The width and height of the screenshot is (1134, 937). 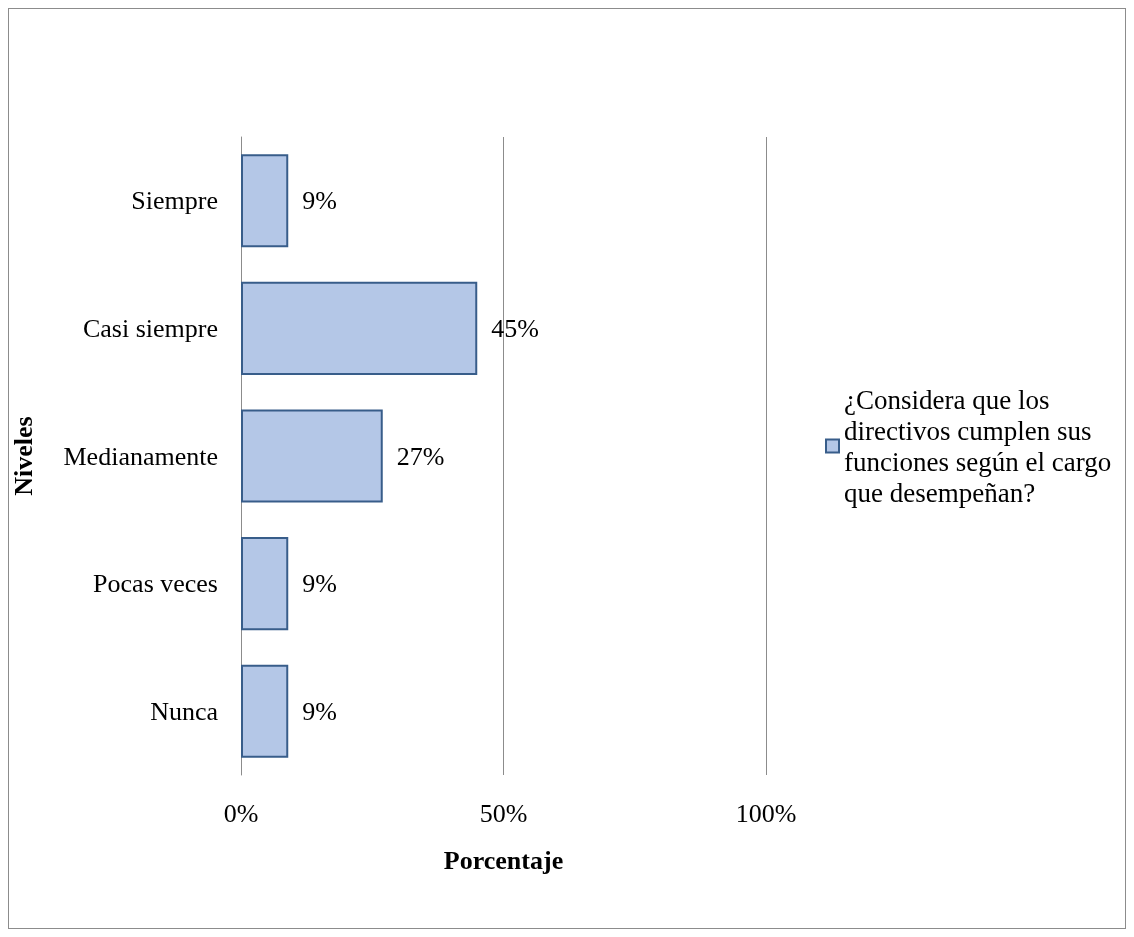 I want to click on data-label: 45%, so click(x=515, y=328).